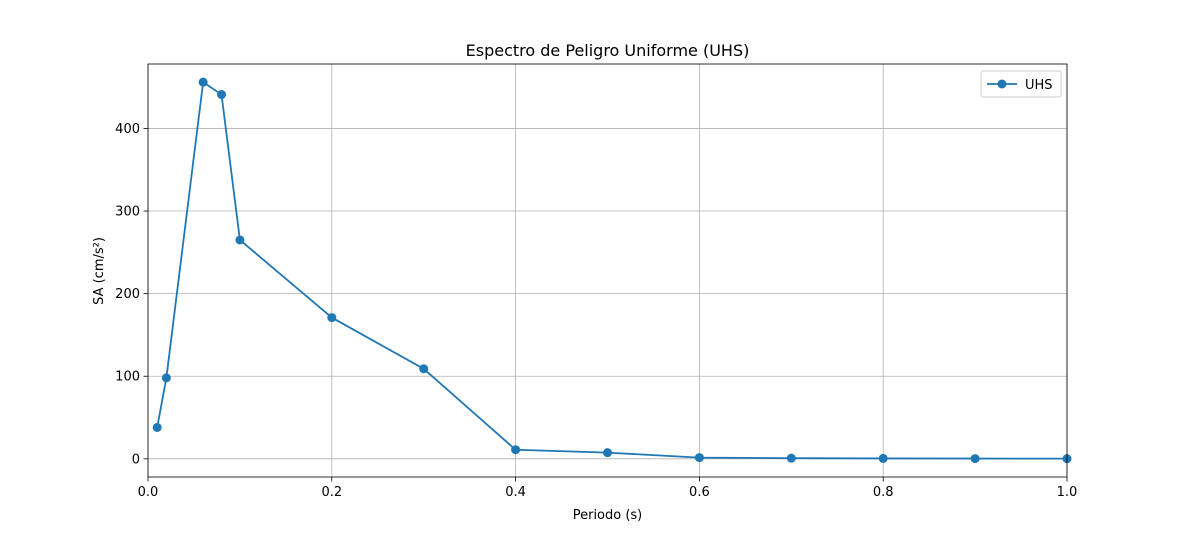  I want to click on y-tick-label: 400, so click(127, 129).